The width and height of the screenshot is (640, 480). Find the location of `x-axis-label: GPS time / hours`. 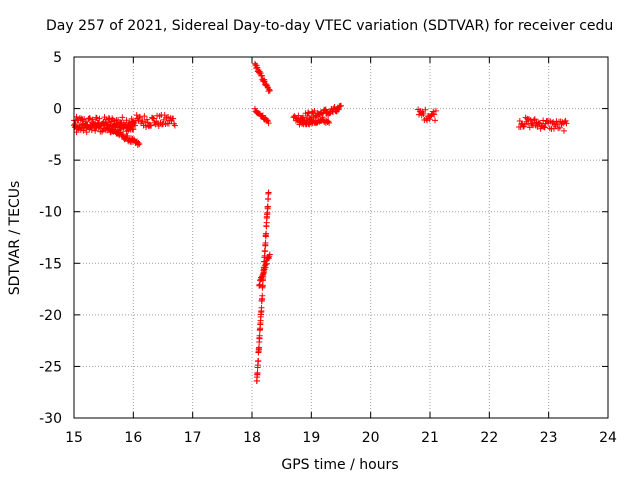

x-axis-label: GPS time / hours is located at coordinates (340, 465).